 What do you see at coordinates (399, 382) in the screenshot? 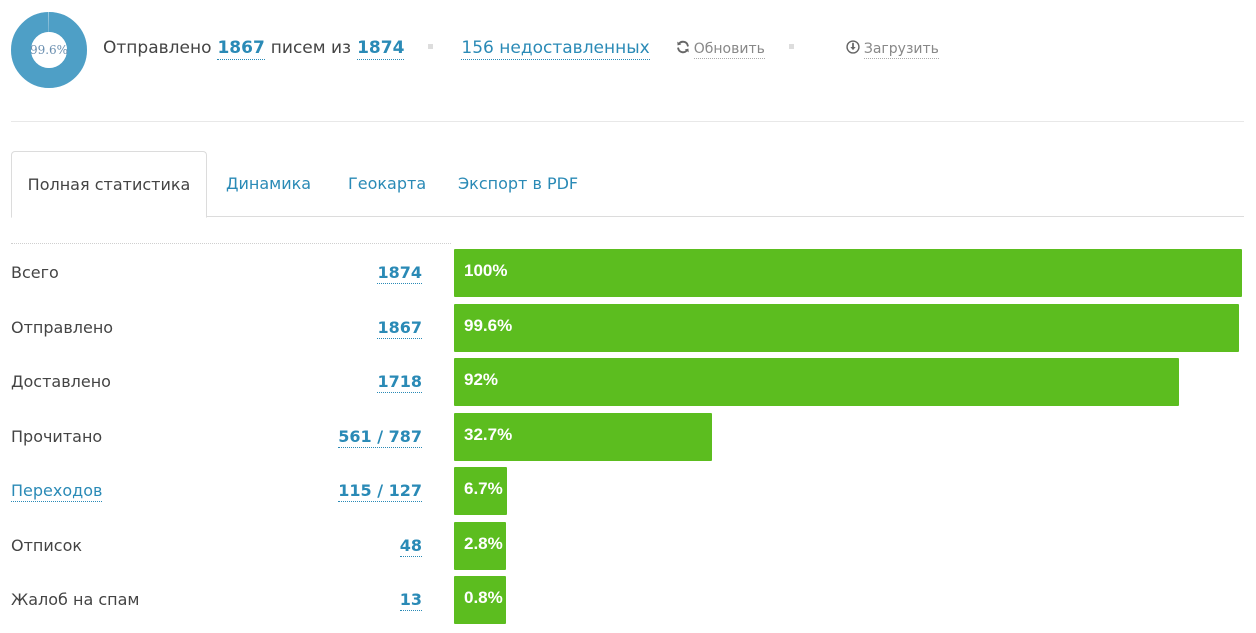
I see `stat-value-link: 1718` at bounding box center [399, 382].